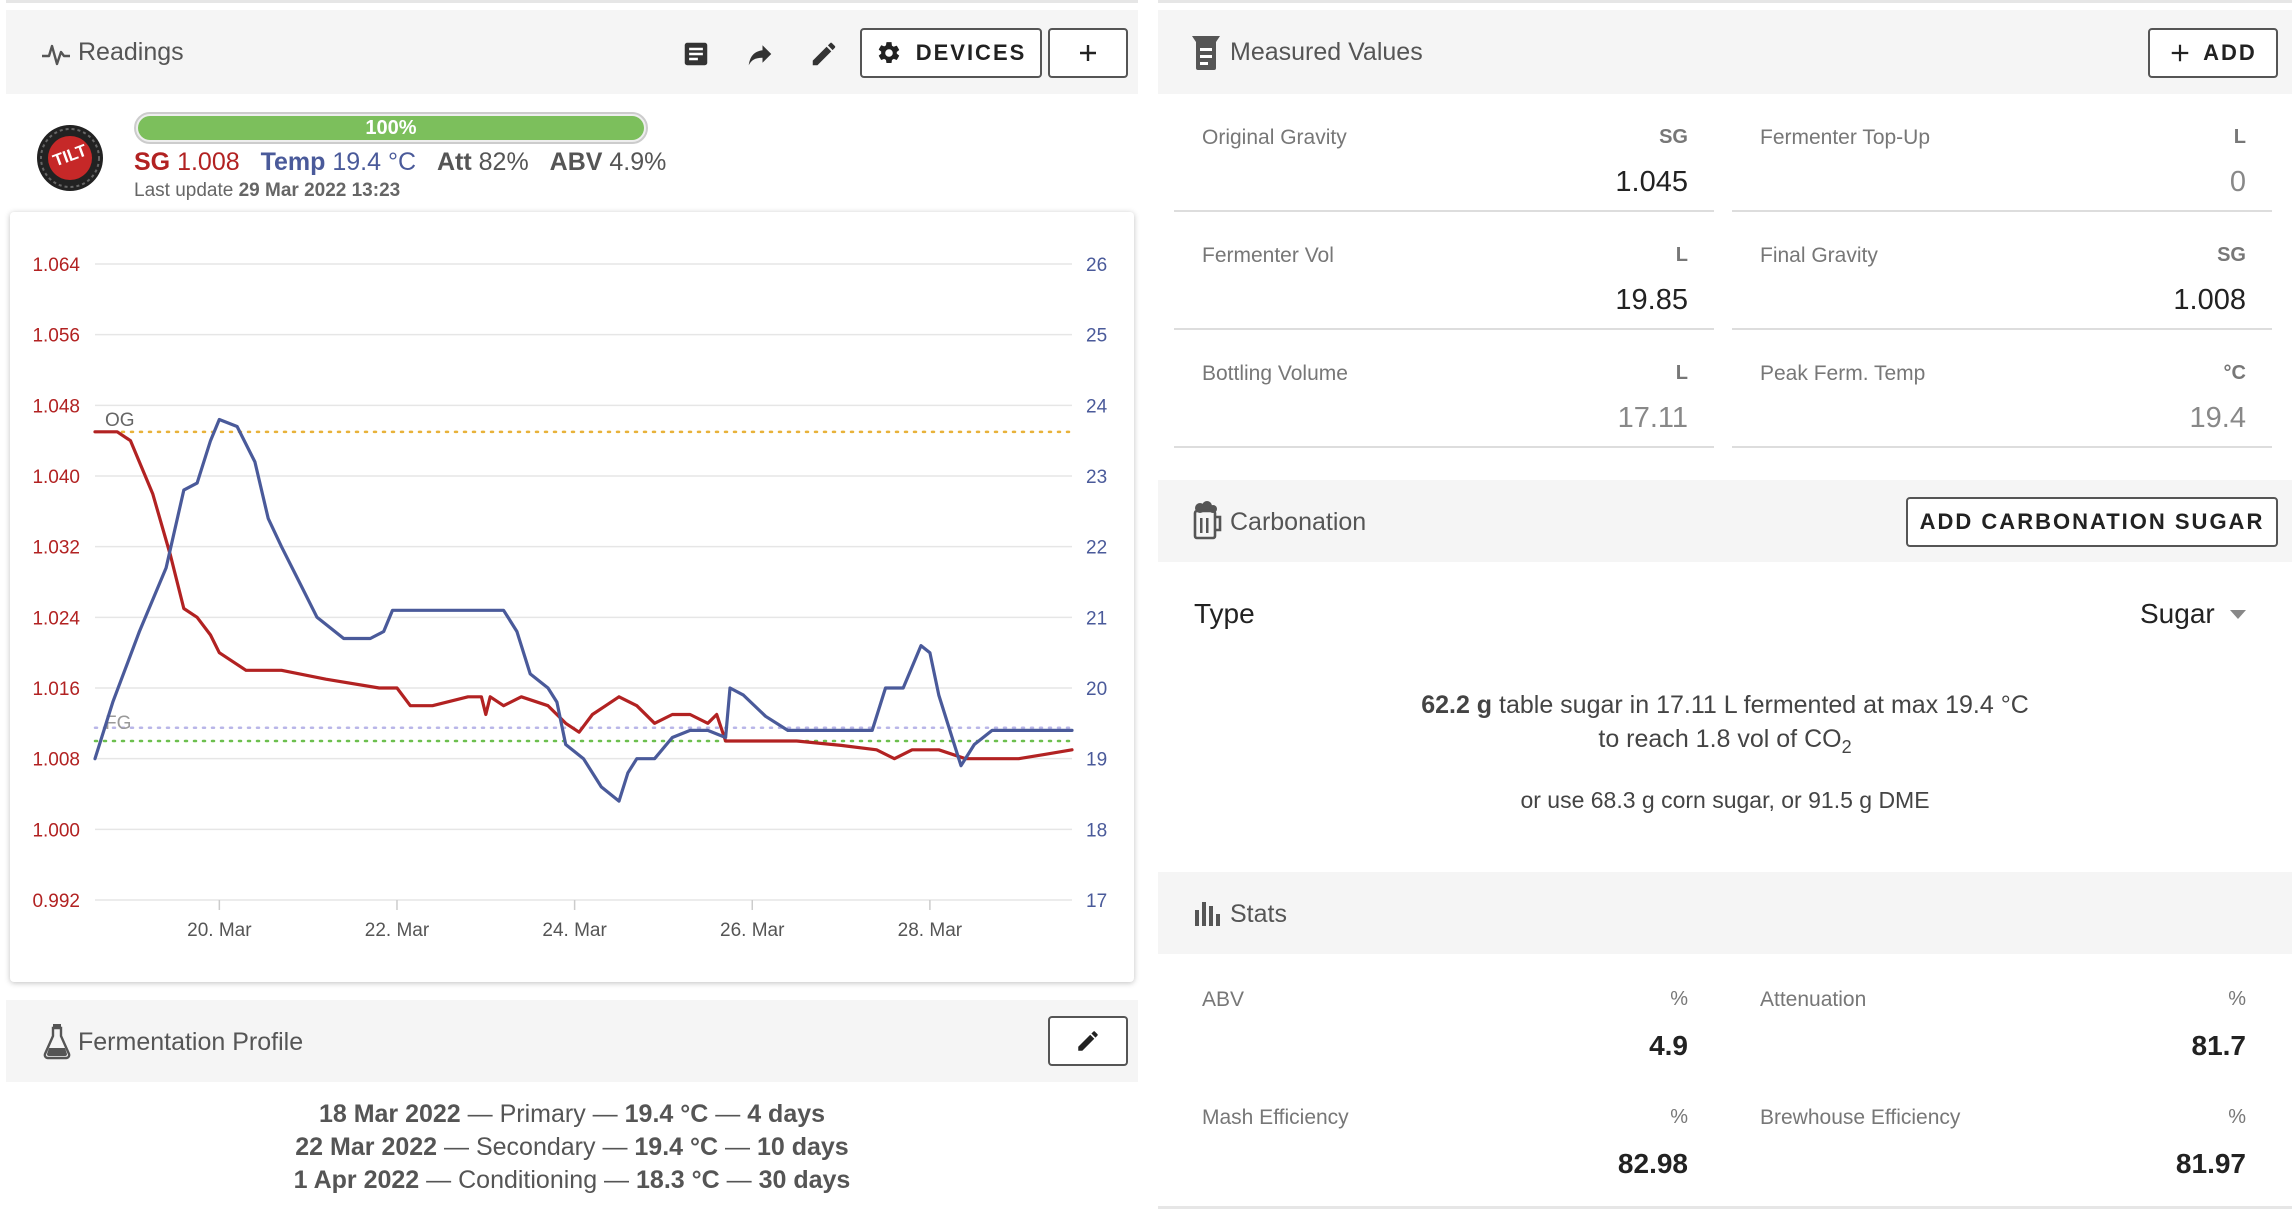 This screenshot has height=1210, width=2292. I want to click on original-gravity-field: Original Gravity SG 1.045, so click(1444, 158).